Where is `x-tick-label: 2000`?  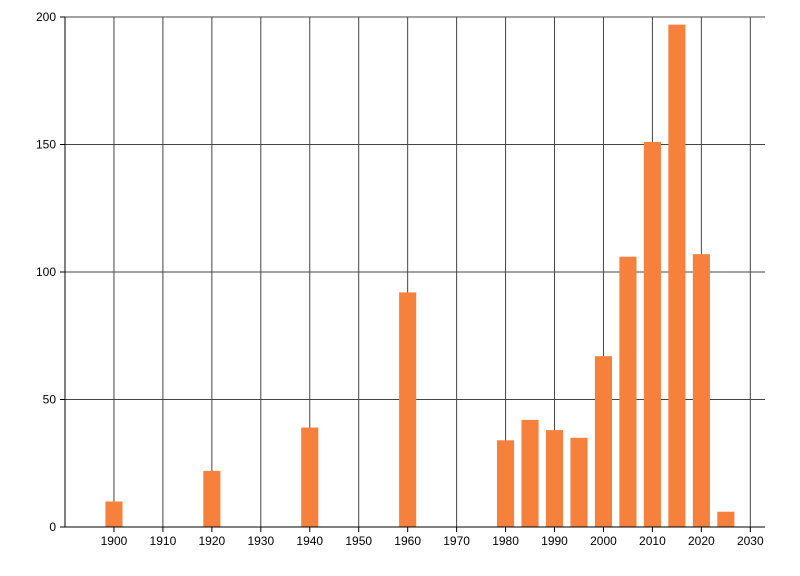 x-tick-label: 2000 is located at coordinates (603, 541).